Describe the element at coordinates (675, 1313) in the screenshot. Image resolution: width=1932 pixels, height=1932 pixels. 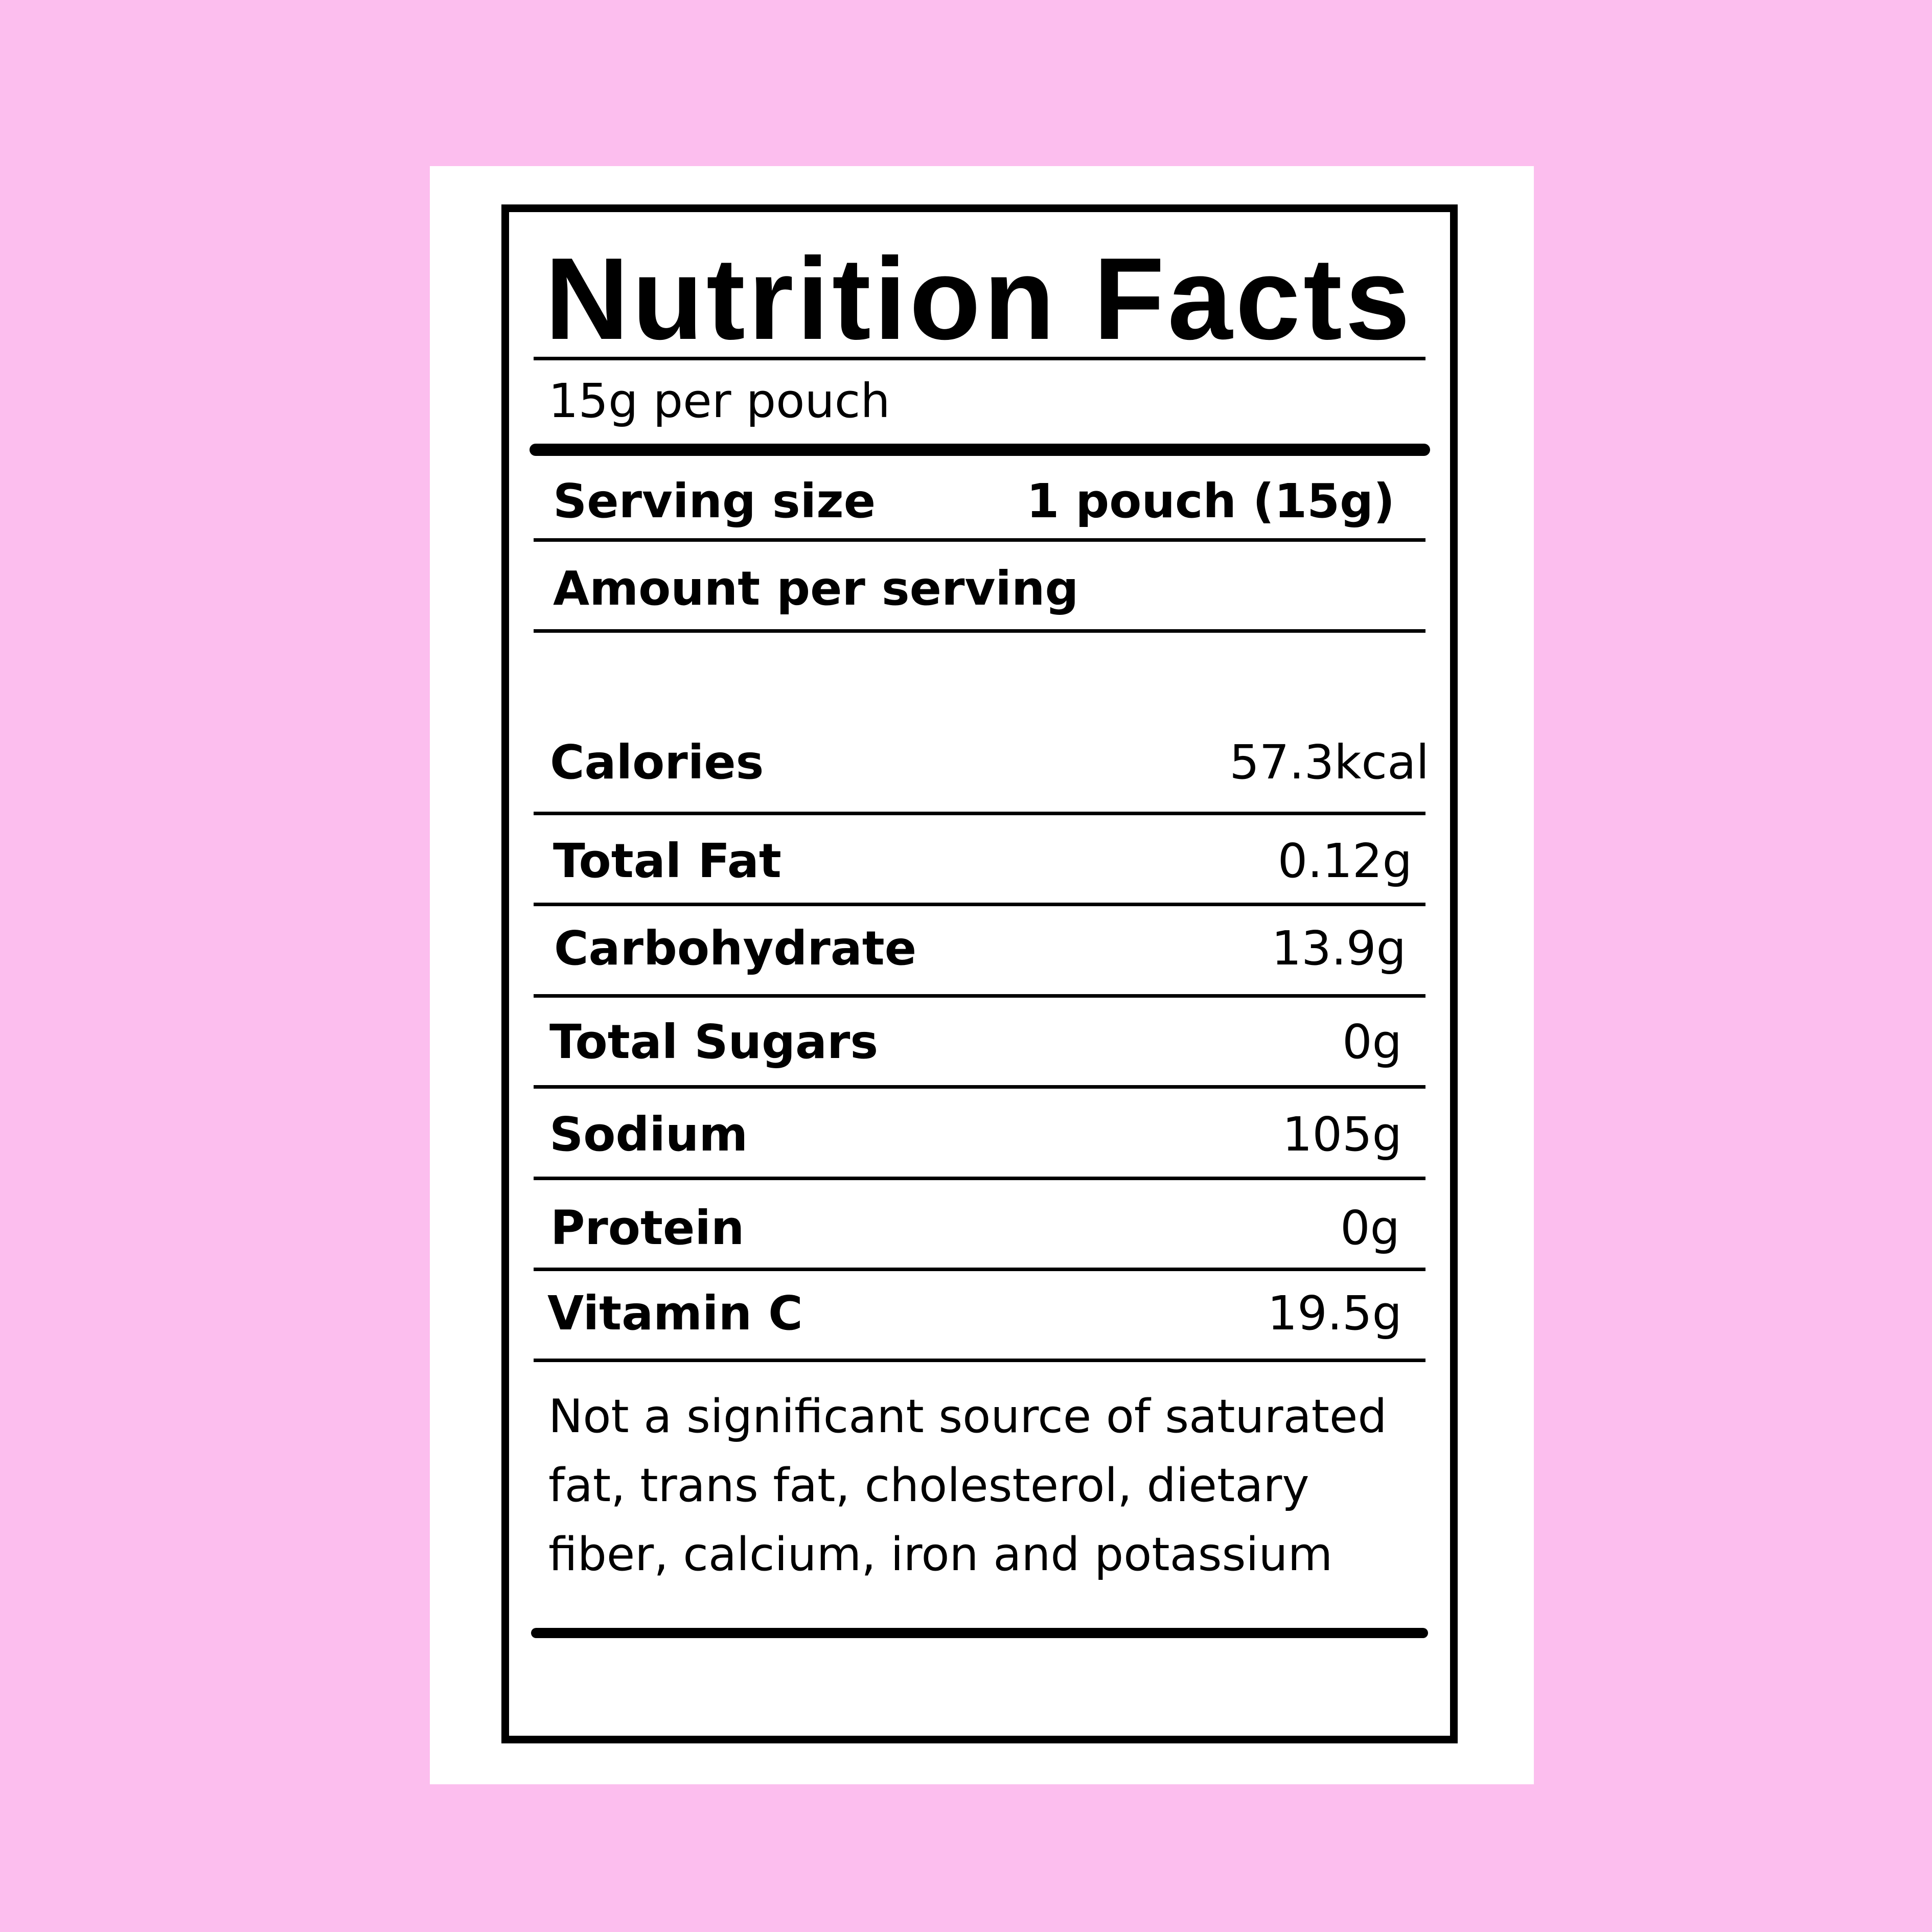
I see `nutrient-name-vitamin-c: Vitamin C` at that location.